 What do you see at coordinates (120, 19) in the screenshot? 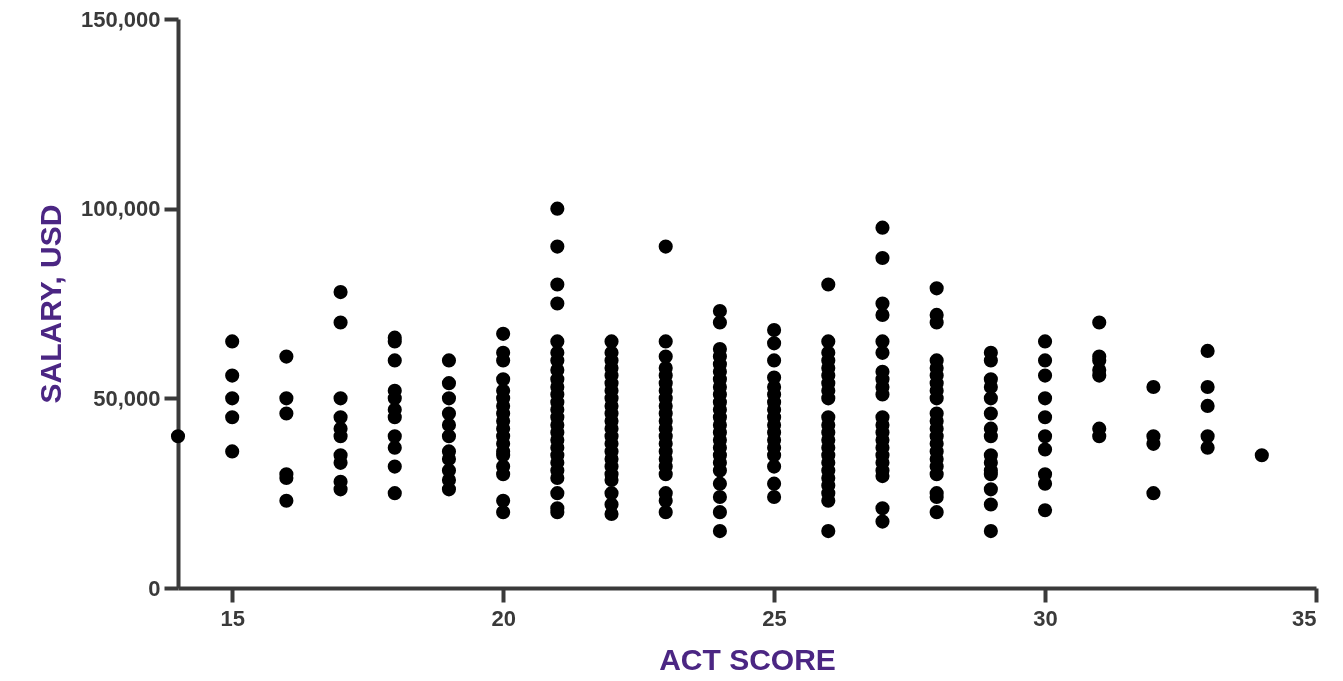
I see `y-tick-label: 150,000` at bounding box center [120, 19].